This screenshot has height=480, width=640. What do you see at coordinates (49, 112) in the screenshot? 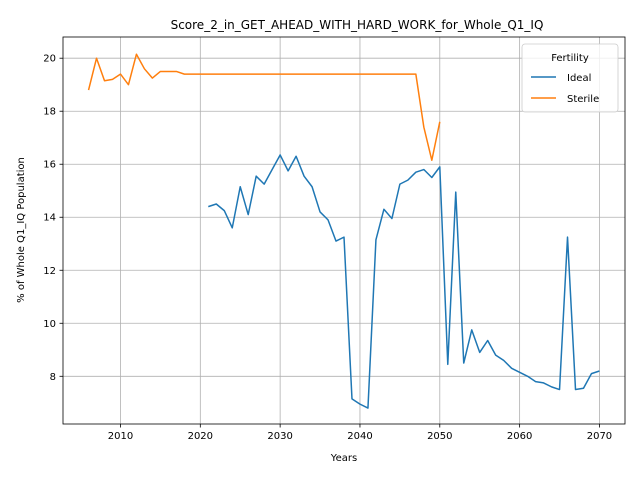
I see `y-tick-label: 18` at bounding box center [49, 112].